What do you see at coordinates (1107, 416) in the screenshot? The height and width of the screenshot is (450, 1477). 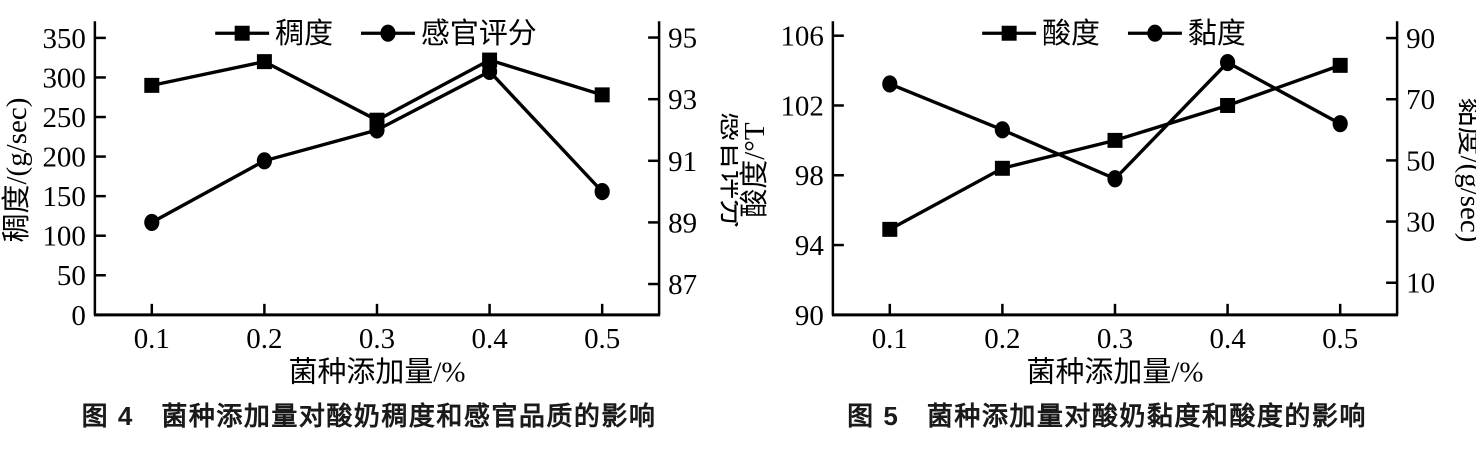 I see `figure-5-caption: 图 5 菌种添加量对酸奶黏度和酸度的影响` at bounding box center [1107, 416].